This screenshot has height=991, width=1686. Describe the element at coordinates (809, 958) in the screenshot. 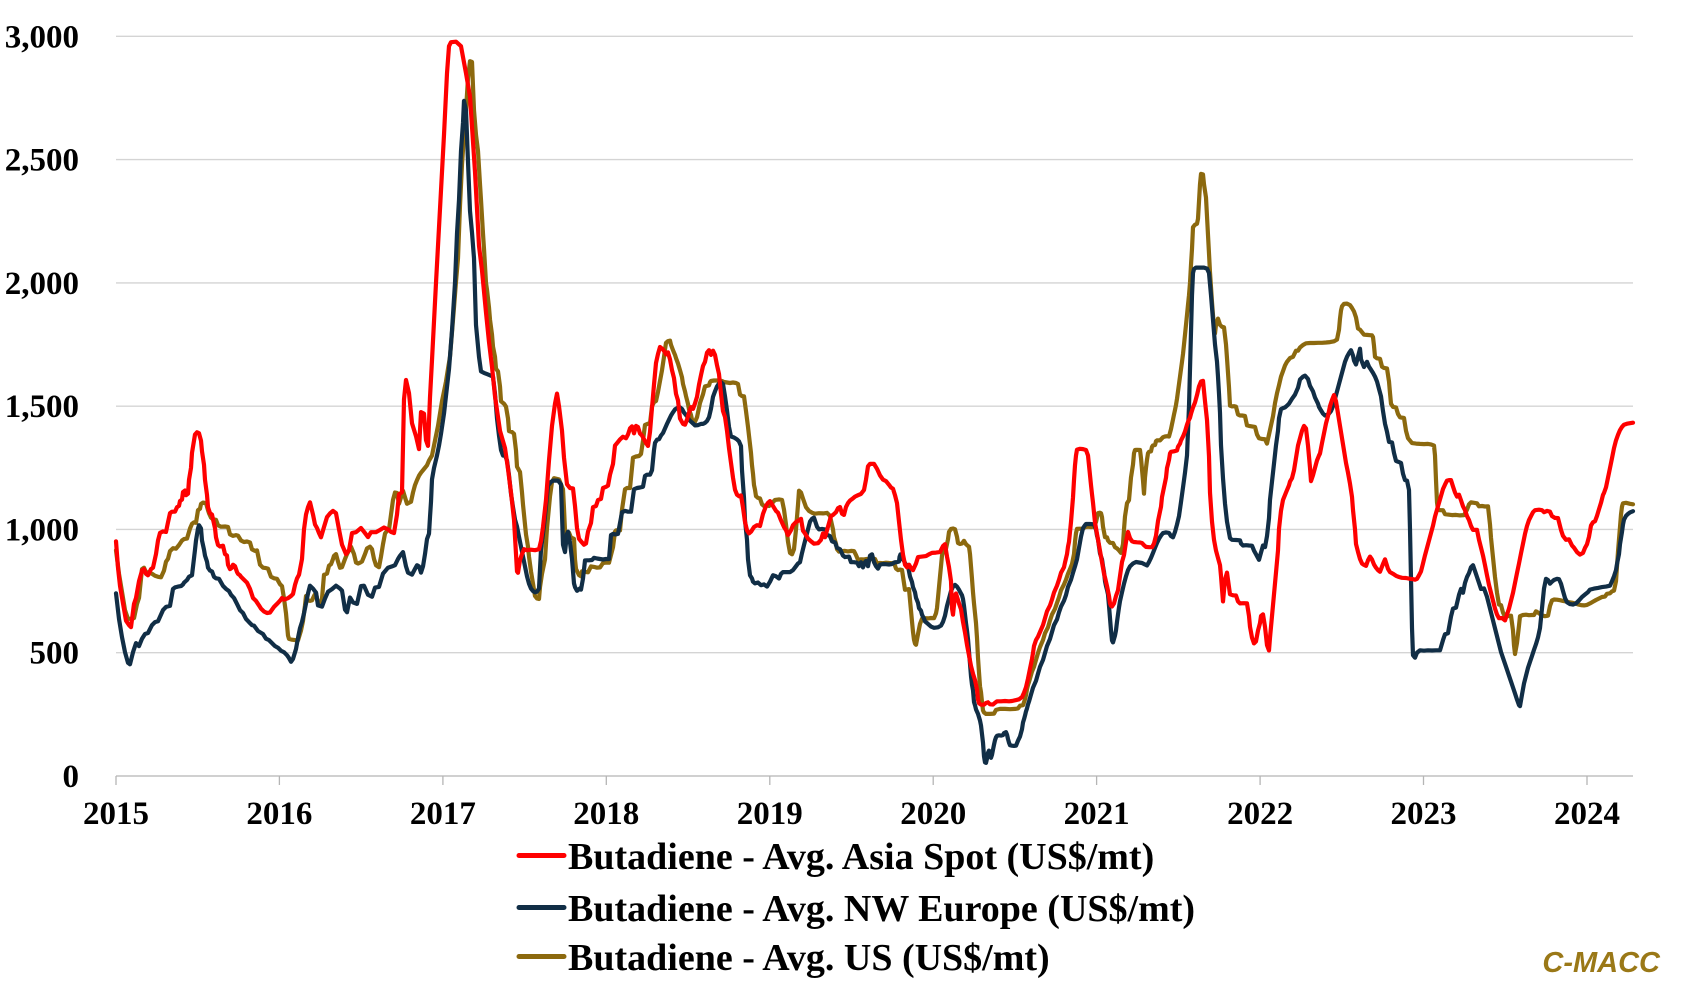

I see `svg-text: Butadiene - Avg. US (US$/mt)` at that location.